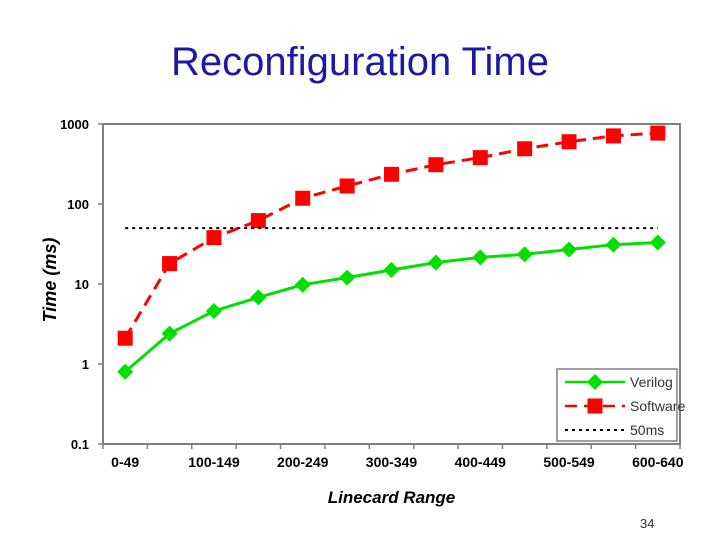 The width and height of the screenshot is (720, 545). What do you see at coordinates (360, 62) in the screenshot?
I see `slide-title: Reconfiguration Time` at bounding box center [360, 62].